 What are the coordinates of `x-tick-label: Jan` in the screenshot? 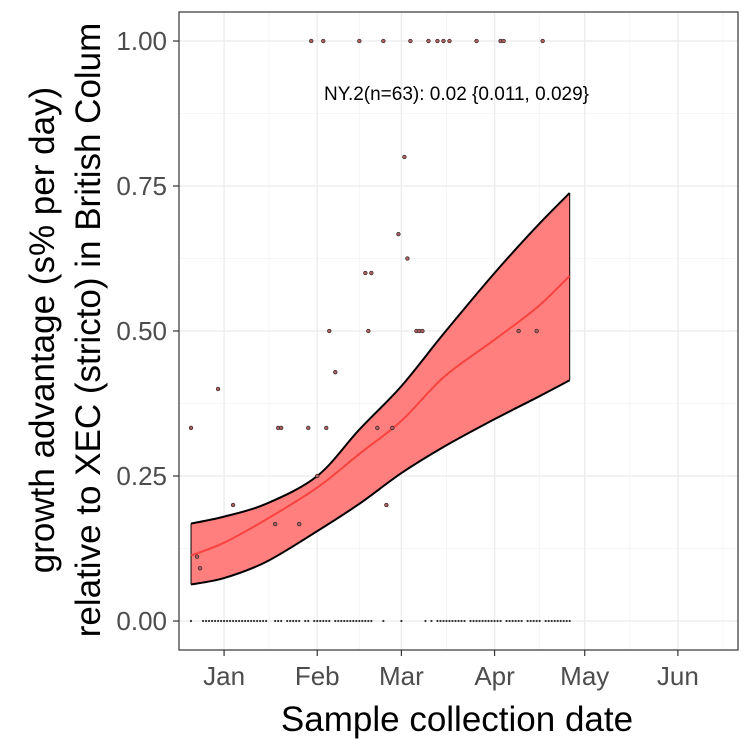 It's located at (224, 676).